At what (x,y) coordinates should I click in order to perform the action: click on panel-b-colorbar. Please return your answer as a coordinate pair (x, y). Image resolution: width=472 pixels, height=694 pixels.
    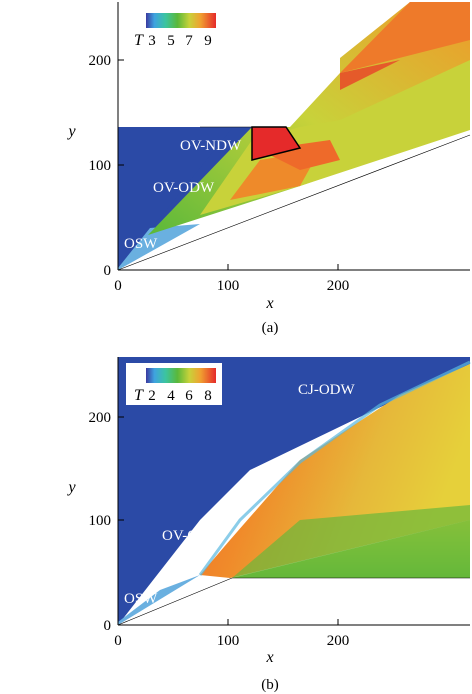
    Looking at the image, I should click on (181, 375).